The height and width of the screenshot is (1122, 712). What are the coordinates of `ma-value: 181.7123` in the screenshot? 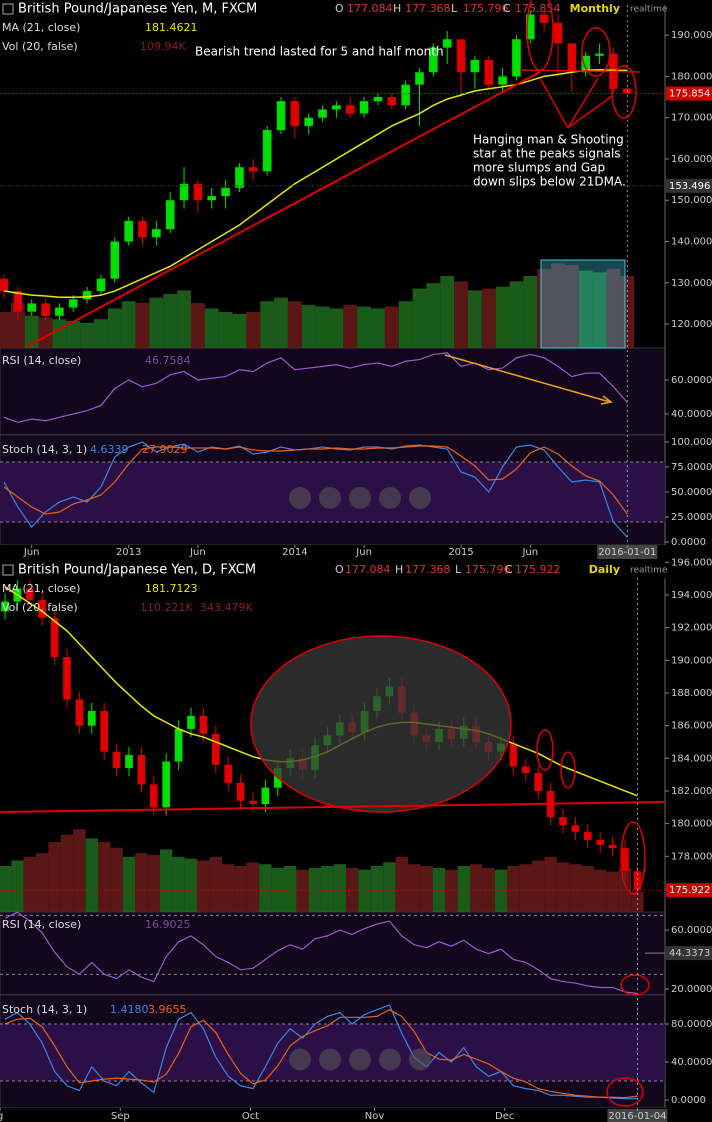 It's located at (171, 588).